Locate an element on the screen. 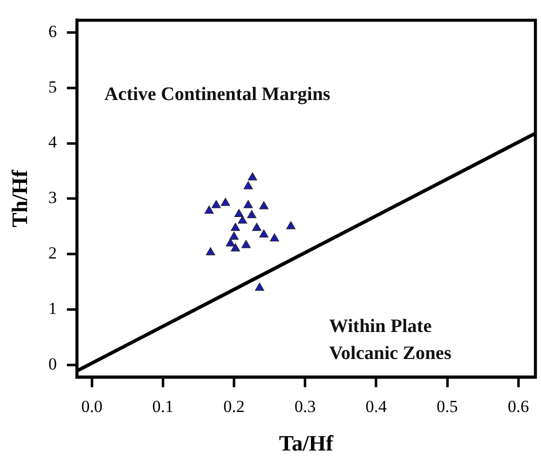 The width and height of the screenshot is (541, 468). x-tick-label: 0.5 is located at coordinates (447, 406).